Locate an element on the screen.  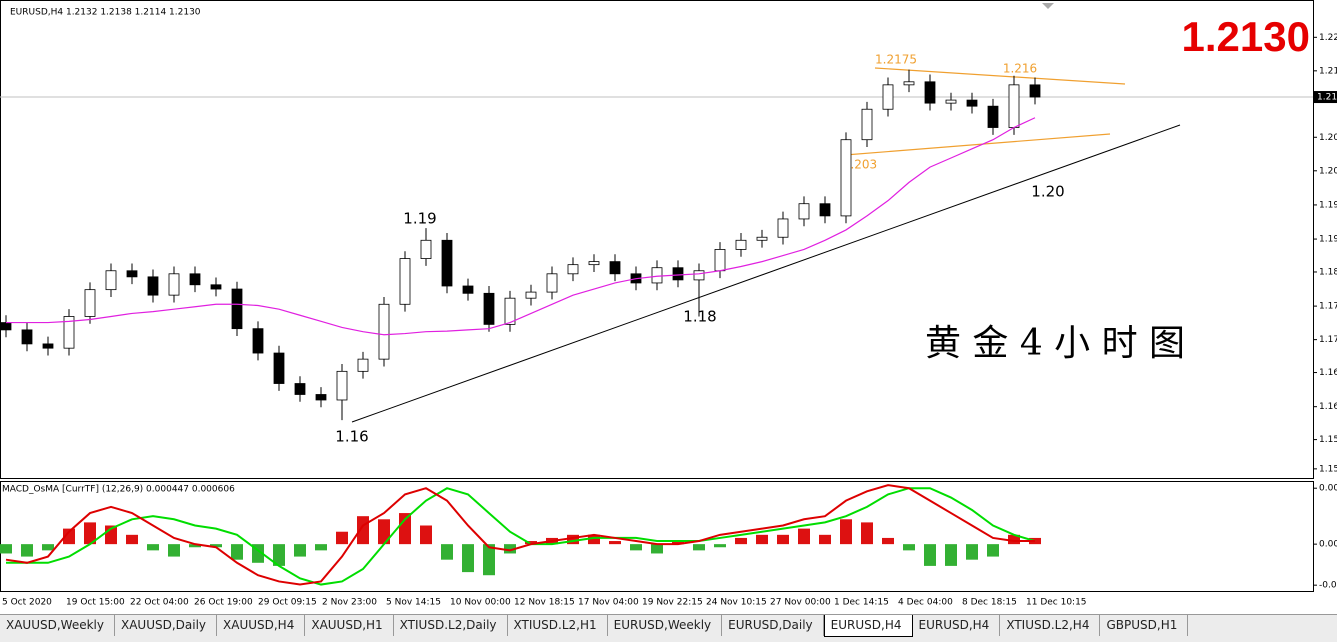
tab: XAUUSD,H4 is located at coordinates (261, 625).